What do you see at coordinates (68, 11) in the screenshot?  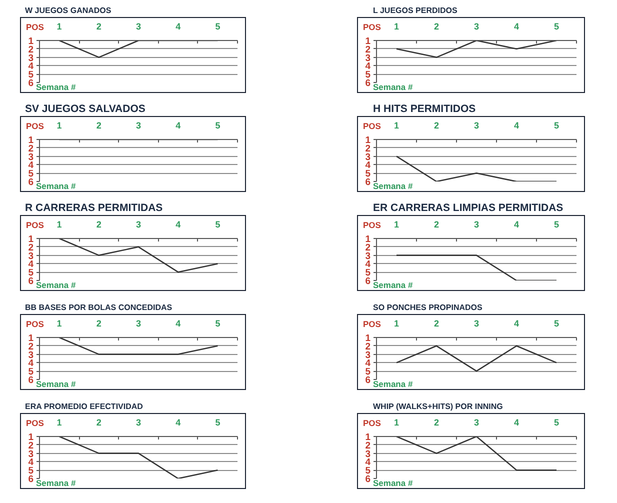 I see `chart-title: W JUEGOS GANADOS` at bounding box center [68, 11].